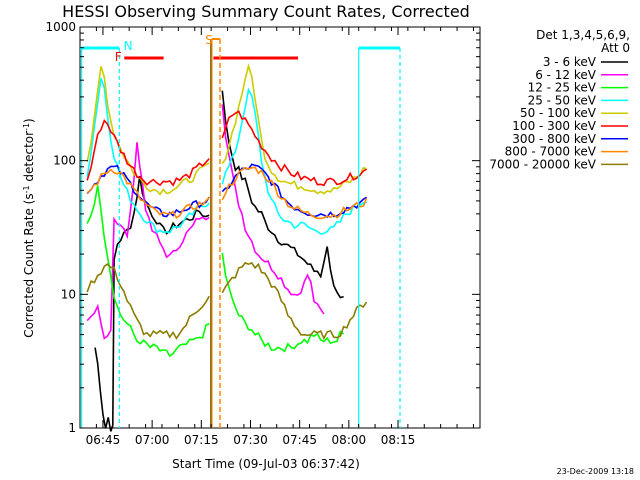 This screenshot has height=480, width=640. What do you see at coordinates (118, 57) in the screenshot?
I see `flare-label: F` at bounding box center [118, 57].